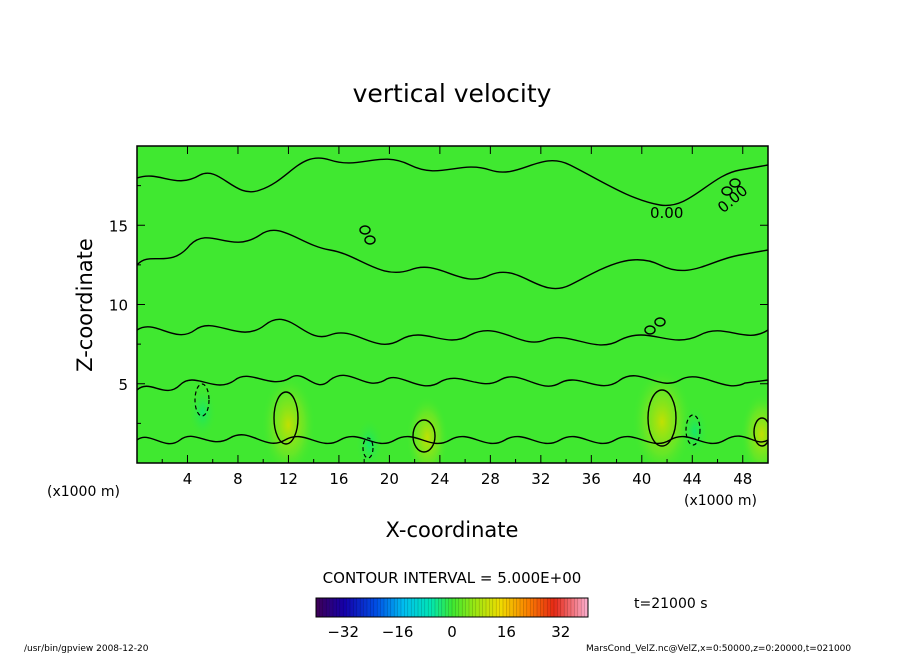 The height and width of the screenshot is (654, 904). What do you see at coordinates (118, 226) in the screenshot?
I see `y-tick-label-15: 15` at bounding box center [118, 226].